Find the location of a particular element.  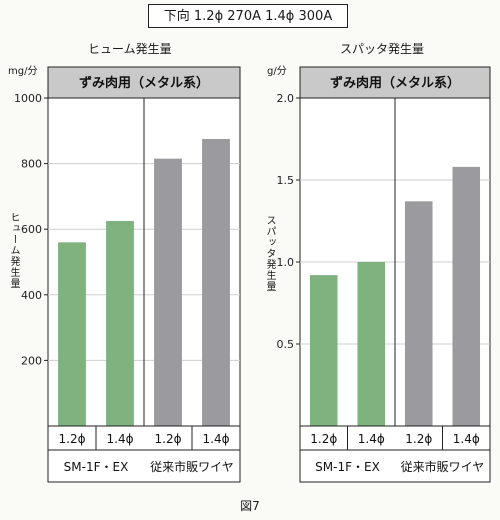

figure-caption: 図7 is located at coordinates (250, 506).